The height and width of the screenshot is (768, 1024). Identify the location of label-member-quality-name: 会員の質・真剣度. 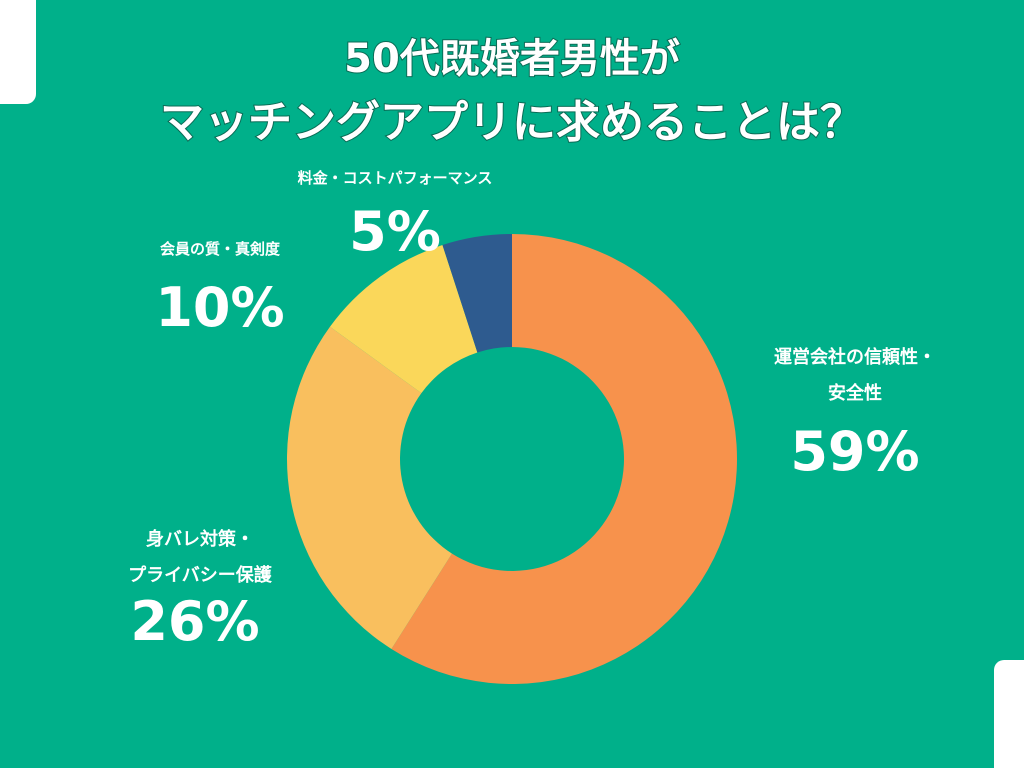
(219, 249).